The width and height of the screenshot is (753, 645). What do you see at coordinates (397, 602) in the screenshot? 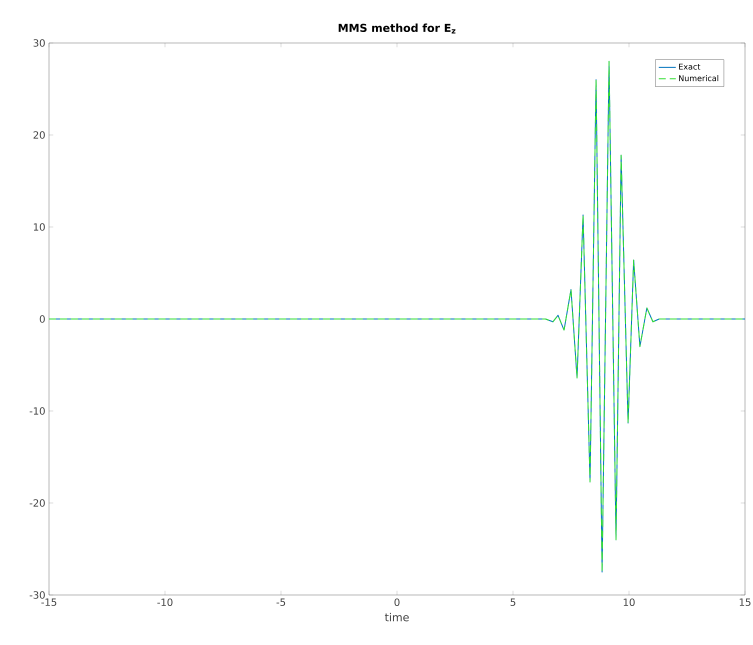
I see `x-tick-label: 0` at bounding box center [397, 602].